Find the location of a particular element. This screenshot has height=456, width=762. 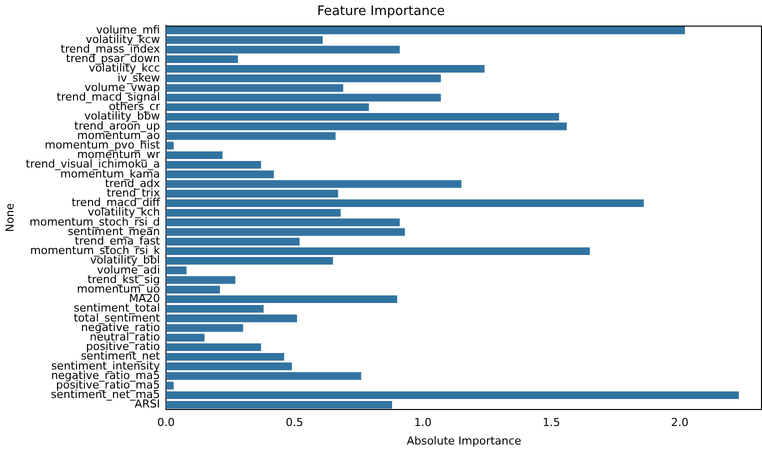

y-tick-label: volatility_bbw is located at coordinates (122, 116).